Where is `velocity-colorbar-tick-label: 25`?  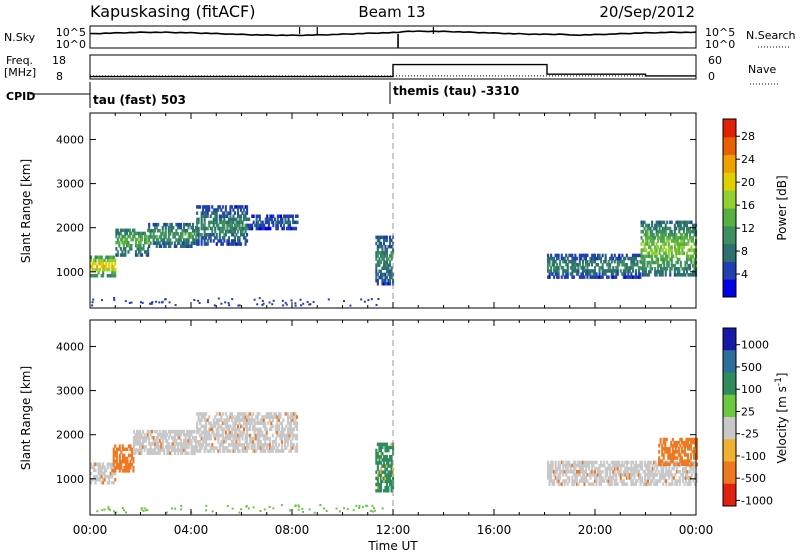 velocity-colorbar-tick-label: 25 is located at coordinates (748, 411).